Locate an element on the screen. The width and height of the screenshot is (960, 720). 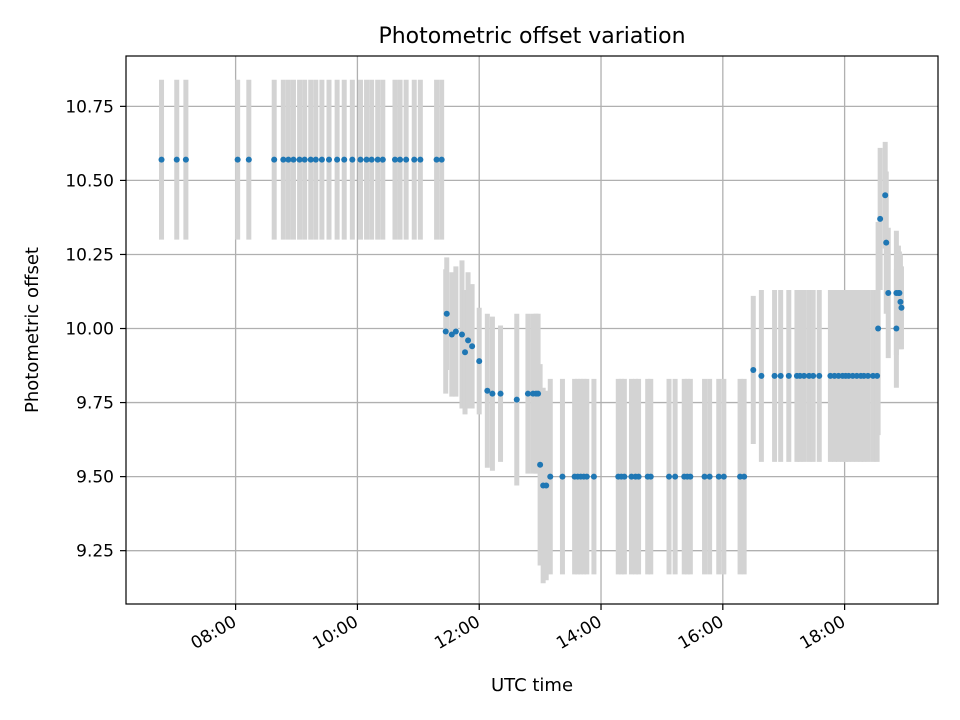
y-tick-label: 10.50 is located at coordinates (89, 181).